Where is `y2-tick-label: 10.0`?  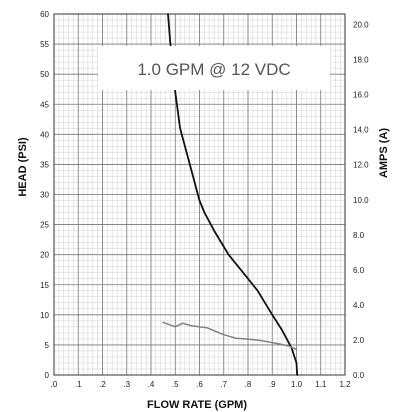
y2-tick-label: 10.0 is located at coordinates (361, 200).